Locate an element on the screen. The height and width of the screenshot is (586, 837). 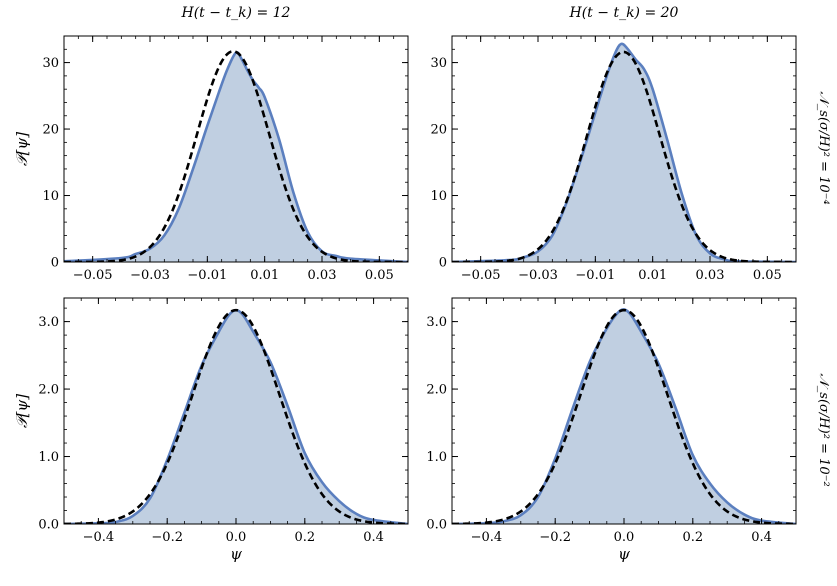
column-title-right: H(t − t_k) = 20 is located at coordinates (624, 13).